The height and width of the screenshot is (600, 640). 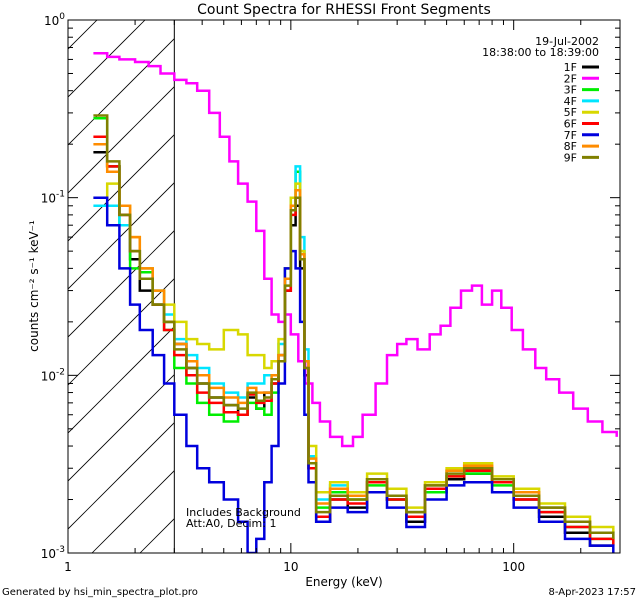 I want to click on x-tick-label: 100, so click(x=513, y=567).